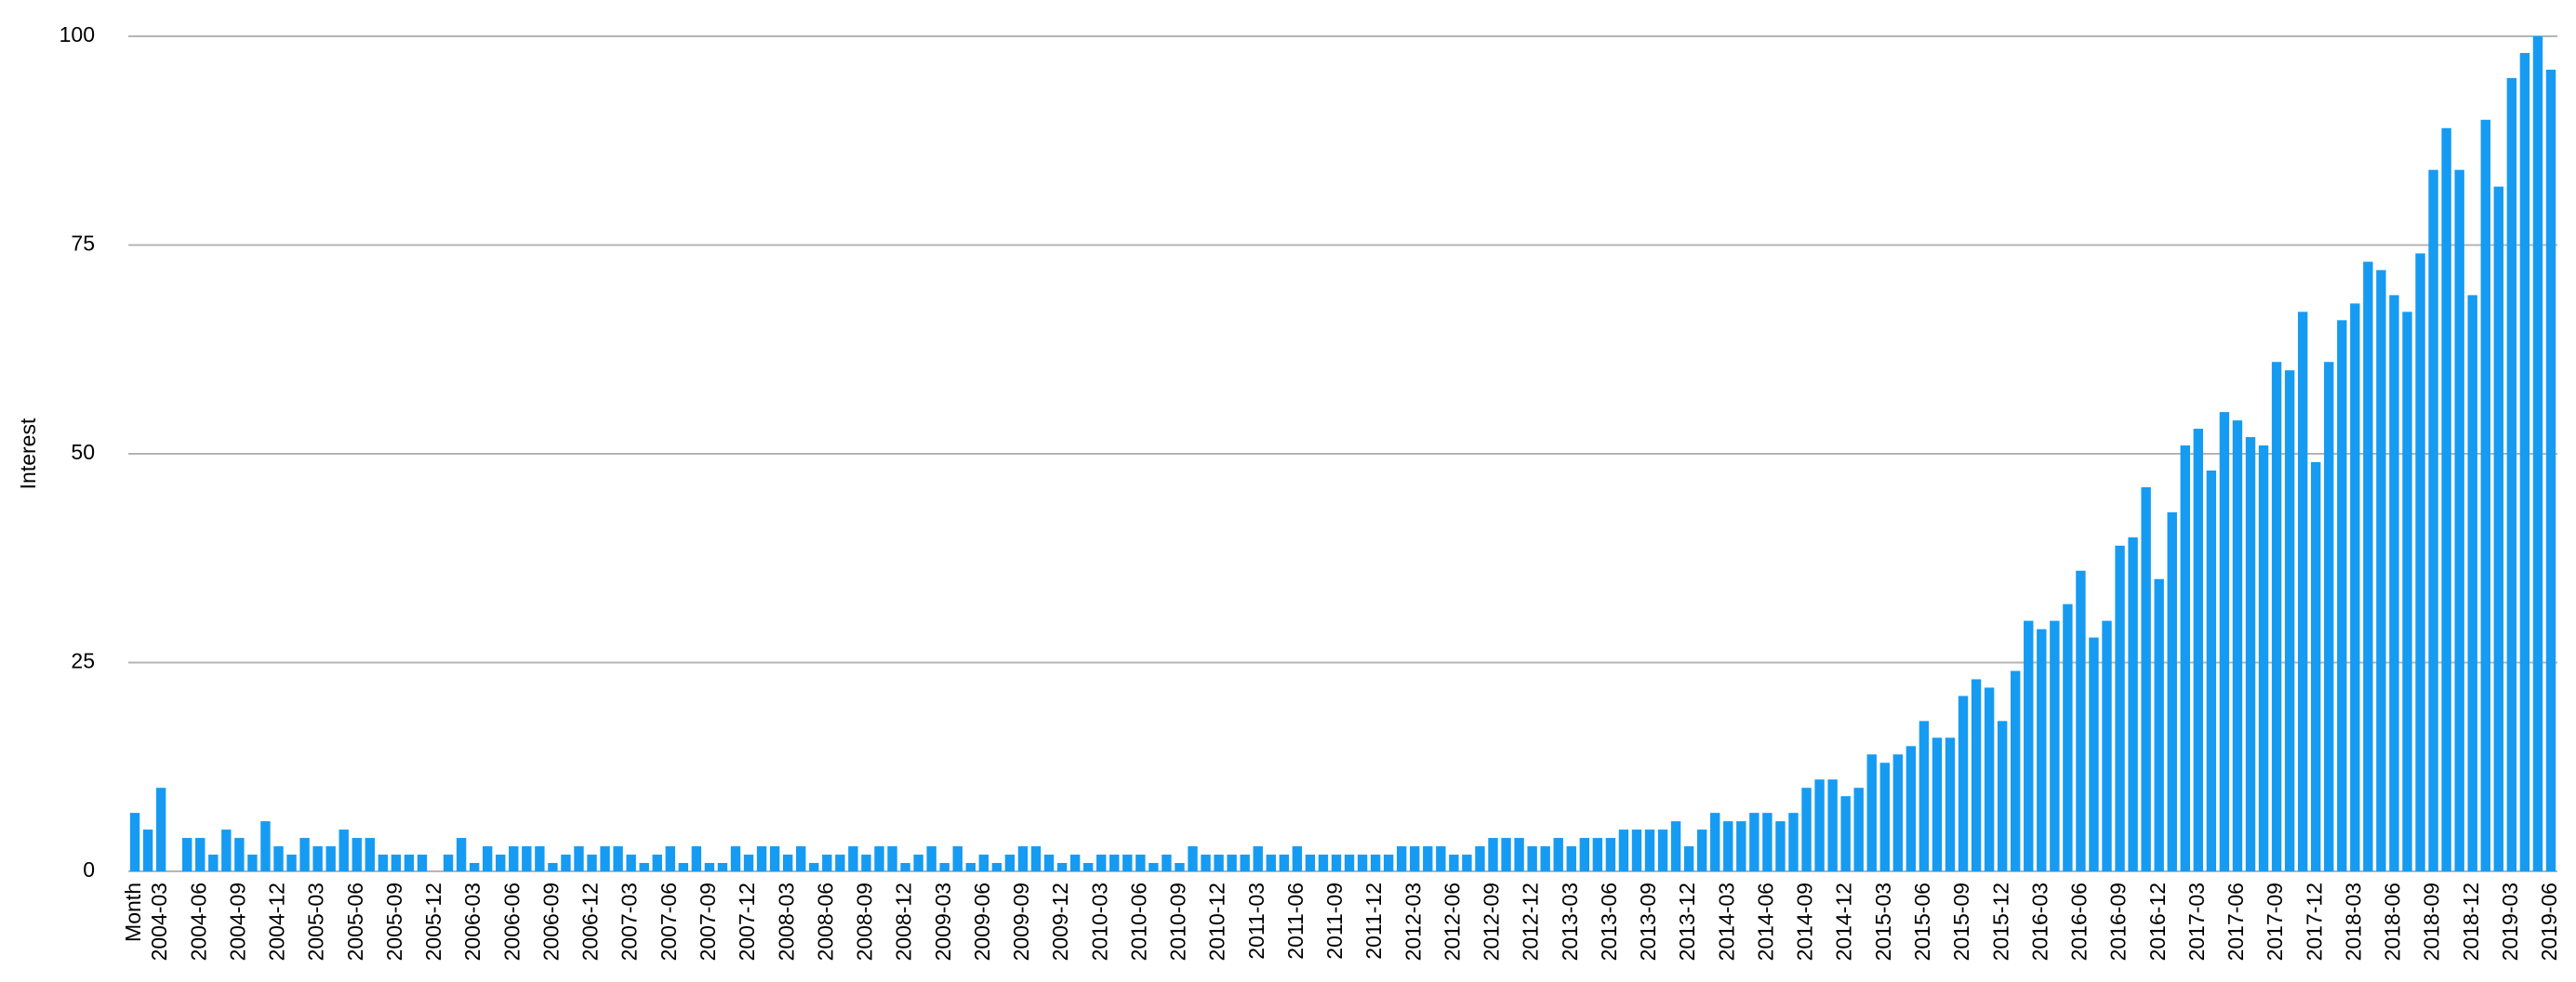  What do you see at coordinates (1217, 921) in the screenshot?
I see `x-tick-label: 2010-12` at bounding box center [1217, 921].